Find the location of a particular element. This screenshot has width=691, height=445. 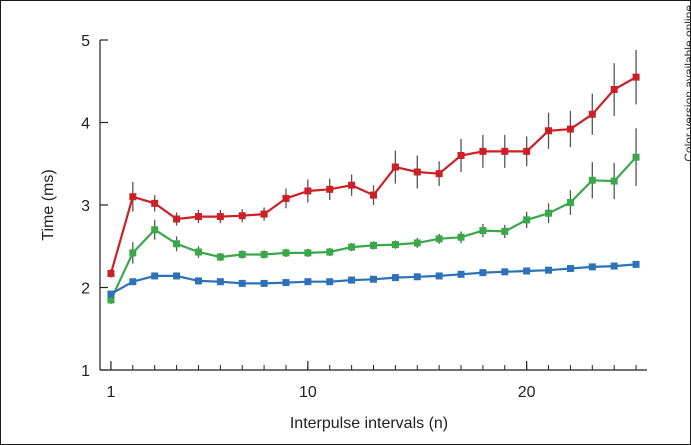

y-tick-label: 3 is located at coordinates (85, 206).